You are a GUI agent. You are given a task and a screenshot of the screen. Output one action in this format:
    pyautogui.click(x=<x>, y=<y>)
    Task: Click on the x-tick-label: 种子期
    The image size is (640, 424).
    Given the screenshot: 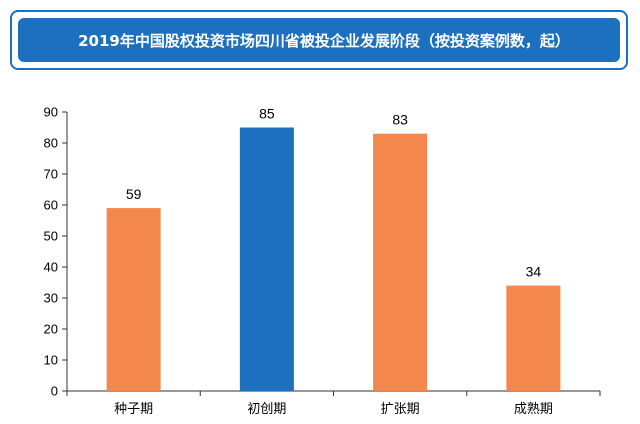 What is the action you would take?
    pyautogui.click(x=133, y=409)
    